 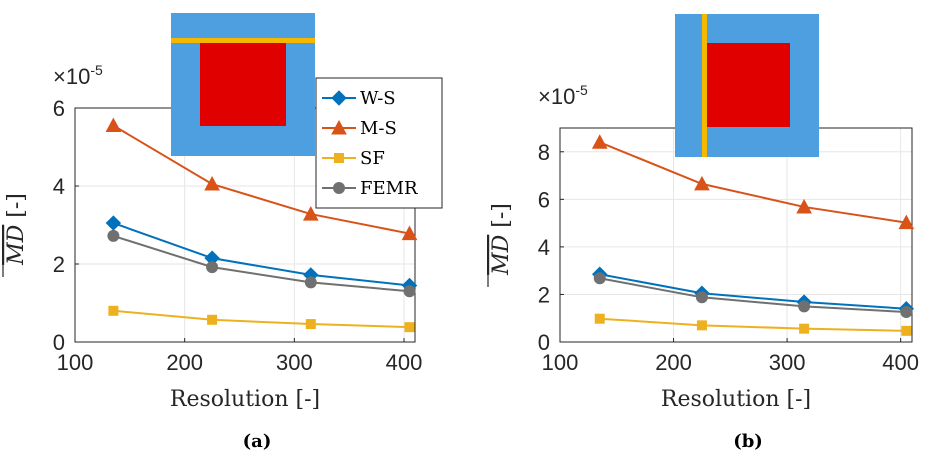 What do you see at coordinates (748, 441) in the screenshot?
I see `panel-caption: (b)` at bounding box center [748, 441].